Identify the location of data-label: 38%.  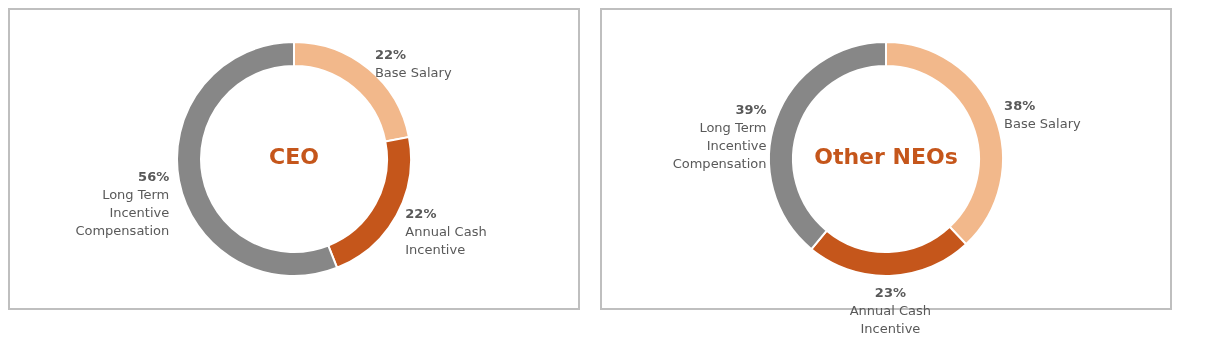
(1020, 106).